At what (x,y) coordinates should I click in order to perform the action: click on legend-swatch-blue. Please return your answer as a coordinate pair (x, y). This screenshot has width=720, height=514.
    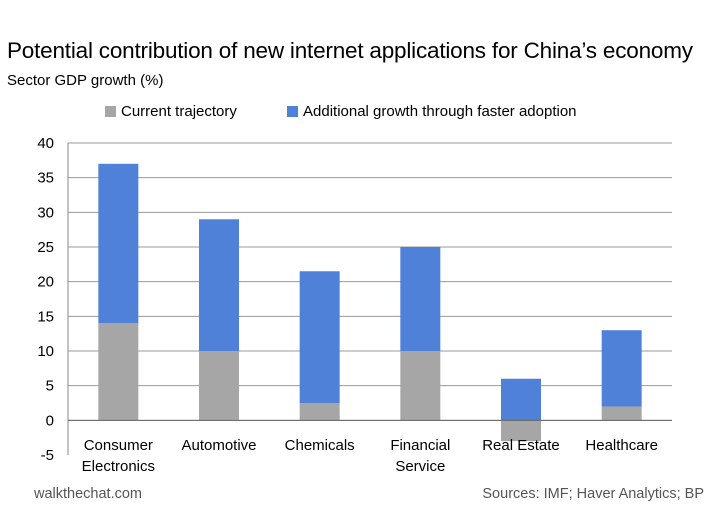
    Looking at the image, I should click on (292, 111).